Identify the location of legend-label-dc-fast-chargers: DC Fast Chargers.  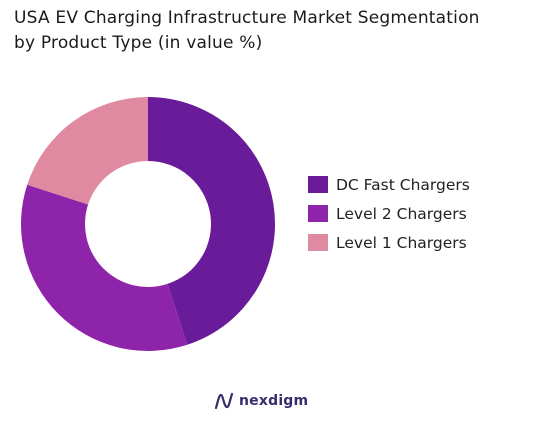
(403, 184).